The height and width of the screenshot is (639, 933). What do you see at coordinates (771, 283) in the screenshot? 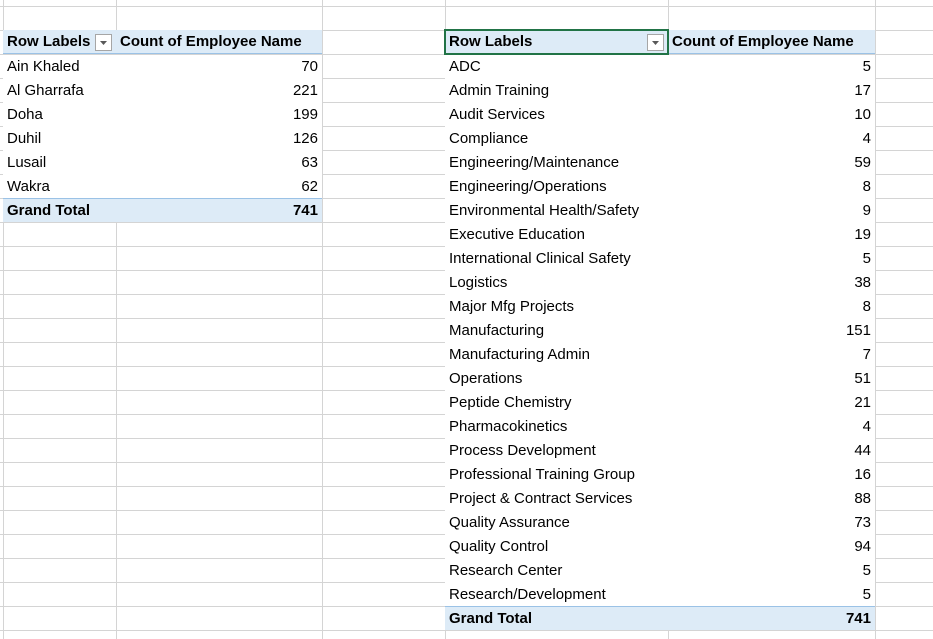
I see `row-value: 38` at bounding box center [771, 283].